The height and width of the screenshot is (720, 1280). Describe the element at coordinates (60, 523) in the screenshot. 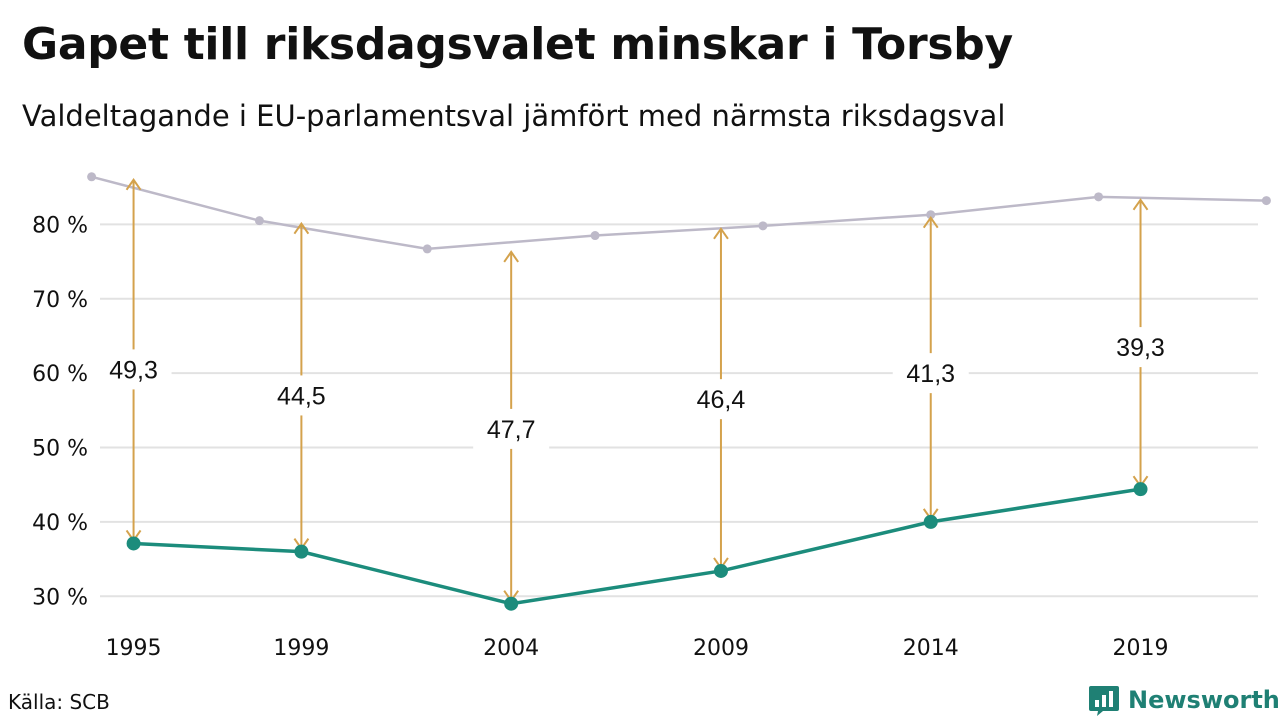

I see `y-tick-label: 40 %` at that location.